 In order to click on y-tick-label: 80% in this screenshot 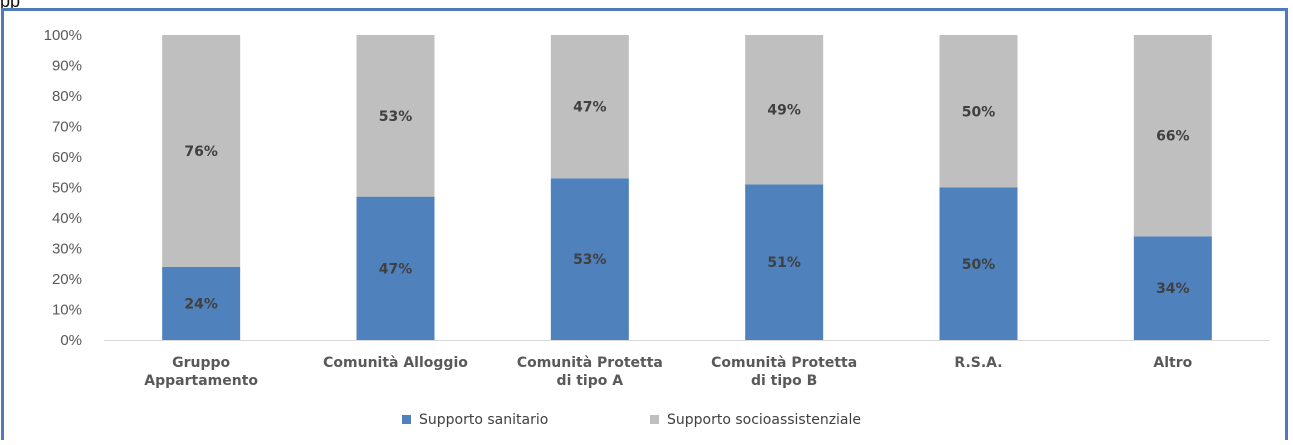, I will do `click(67, 96)`.